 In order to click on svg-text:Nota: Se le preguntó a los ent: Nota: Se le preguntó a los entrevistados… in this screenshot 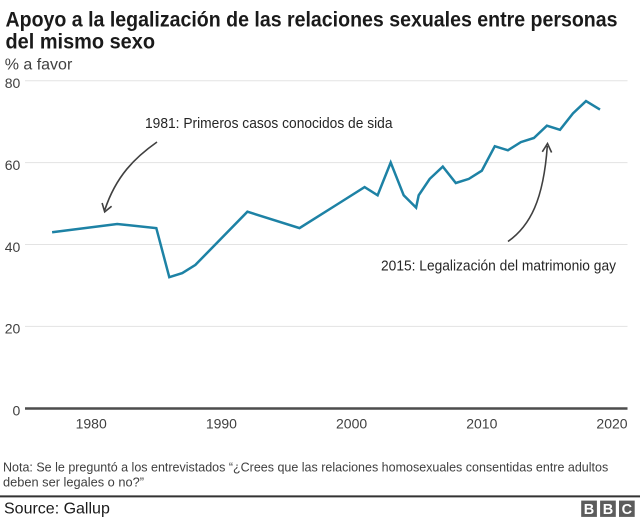, I will do `click(305, 467)`.